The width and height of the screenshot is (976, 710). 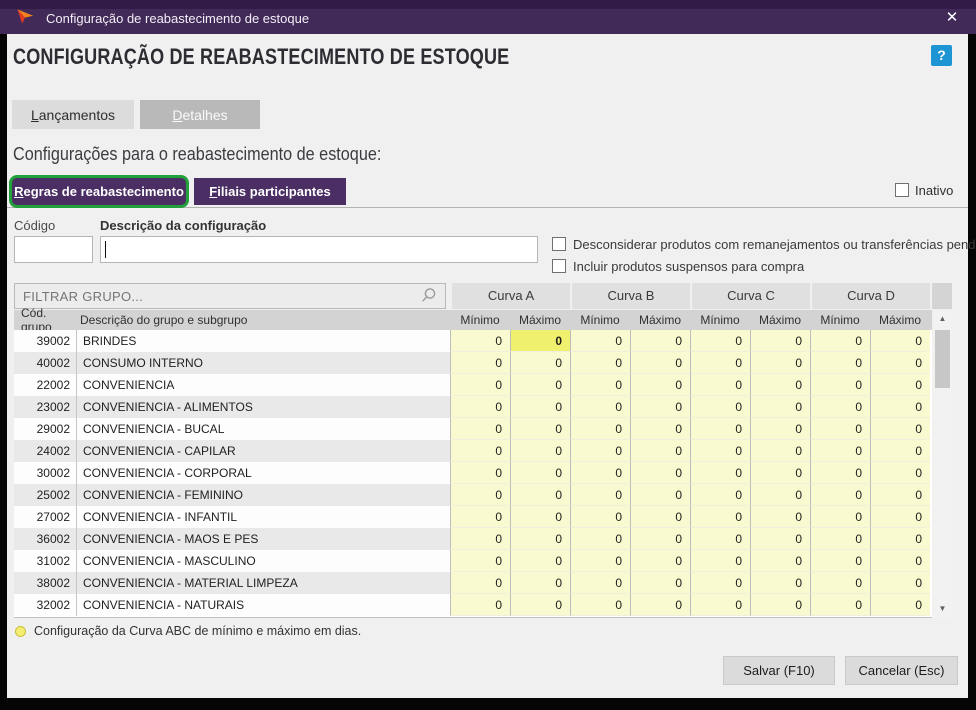 What do you see at coordinates (53, 249) in the screenshot?
I see `codigo-field` at bounding box center [53, 249].